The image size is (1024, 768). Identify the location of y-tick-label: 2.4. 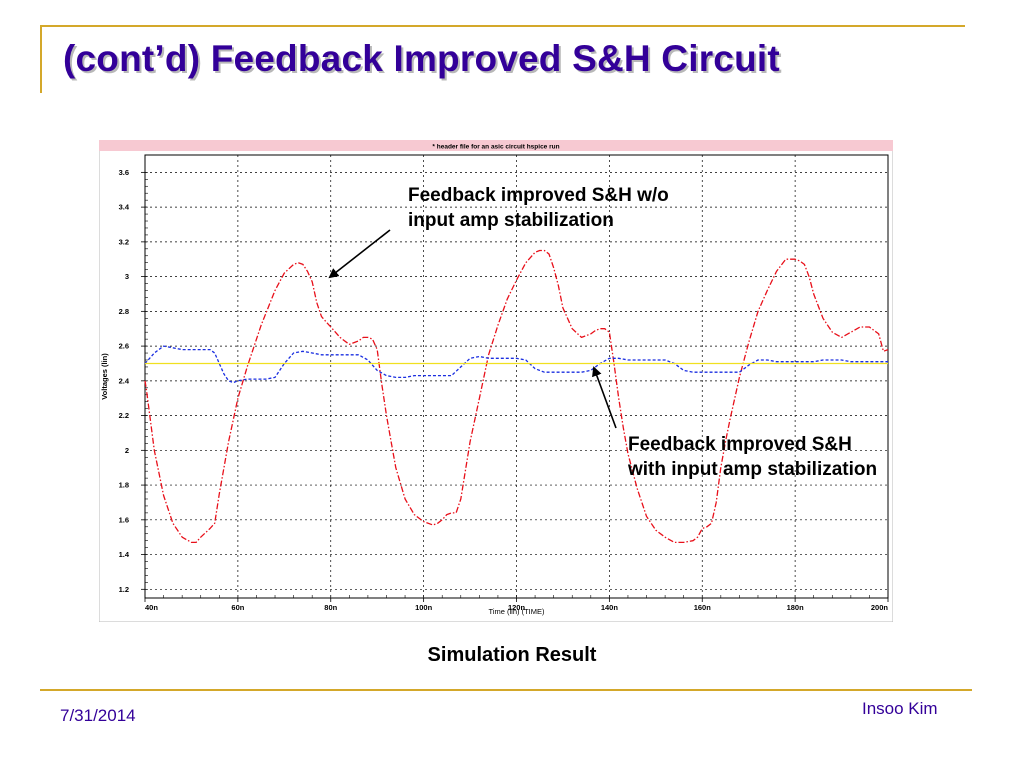
(124, 380).